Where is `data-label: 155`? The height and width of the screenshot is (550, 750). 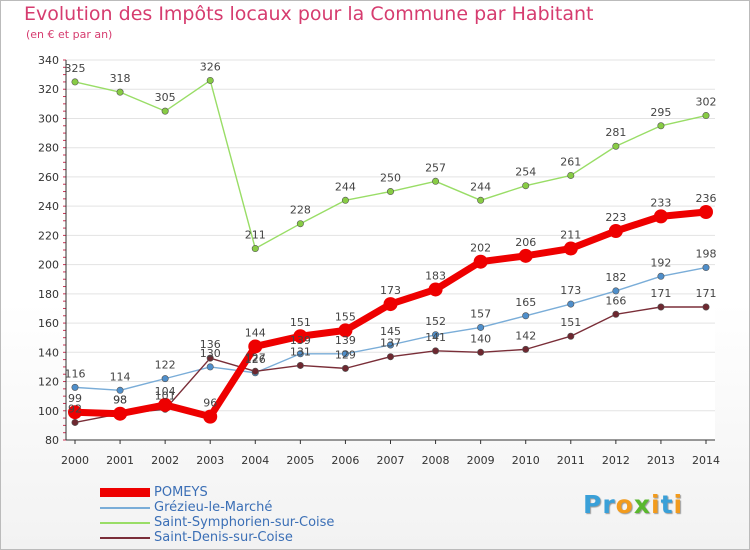
data-label: 155 is located at coordinates (345, 316).